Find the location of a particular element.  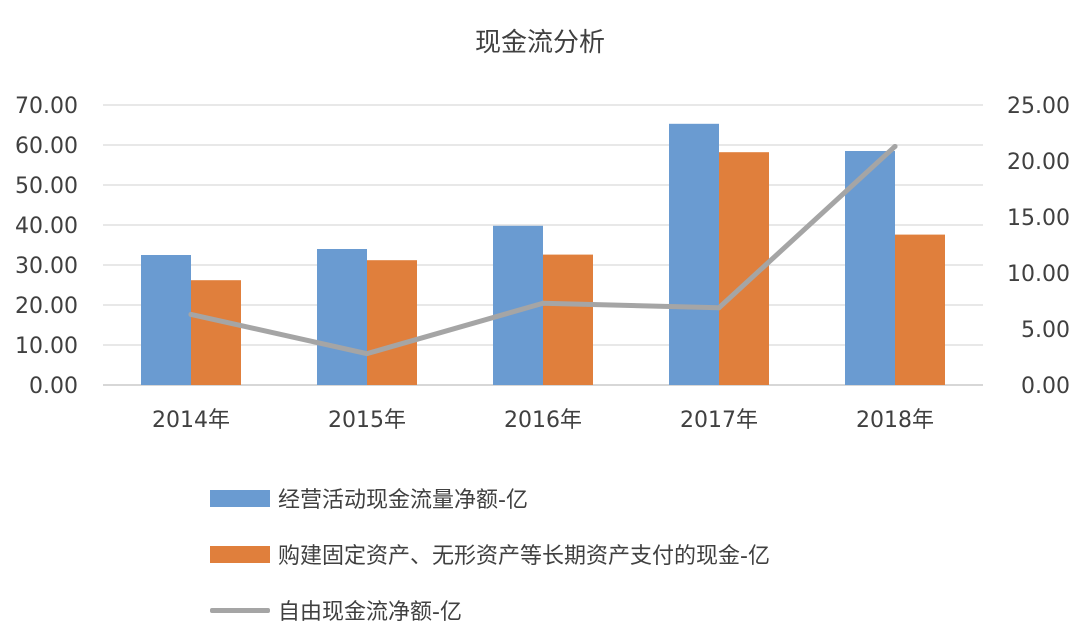

legend-label: 经营活动现金流量净额-亿 is located at coordinates (403, 500).